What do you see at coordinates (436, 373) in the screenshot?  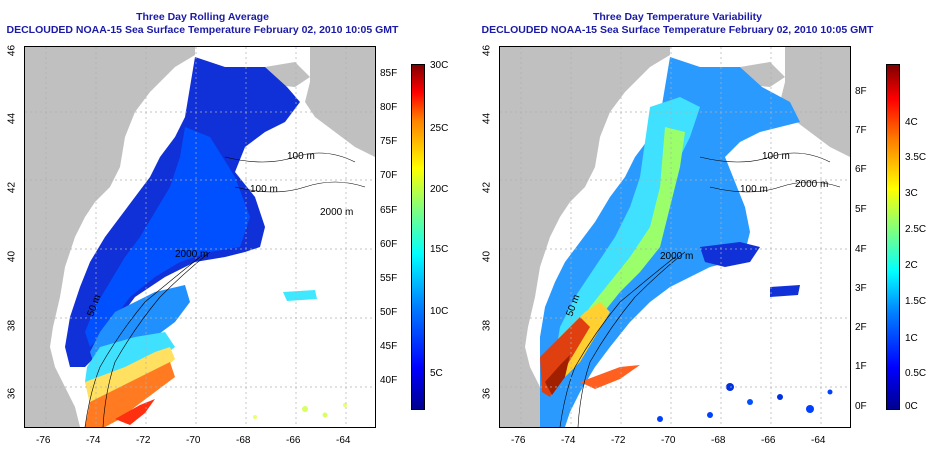 I see `colorbar-label-c: 5C` at bounding box center [436, 373].